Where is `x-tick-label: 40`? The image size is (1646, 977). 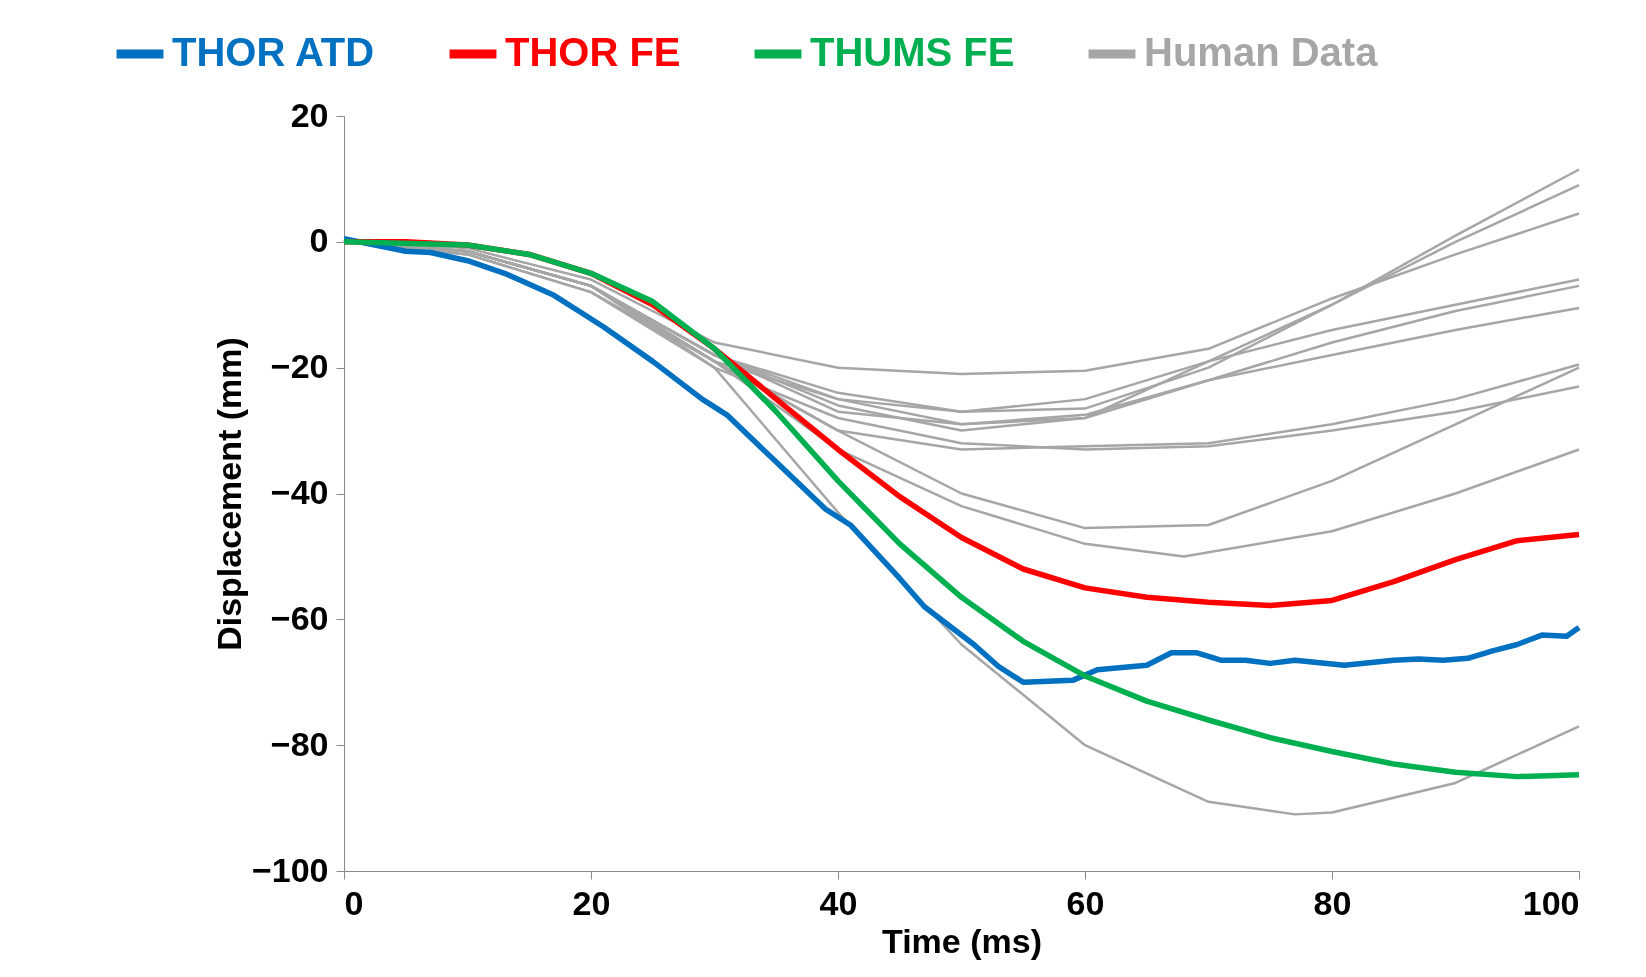
x-tick-label: 40 is located at coordinates (838, 902).